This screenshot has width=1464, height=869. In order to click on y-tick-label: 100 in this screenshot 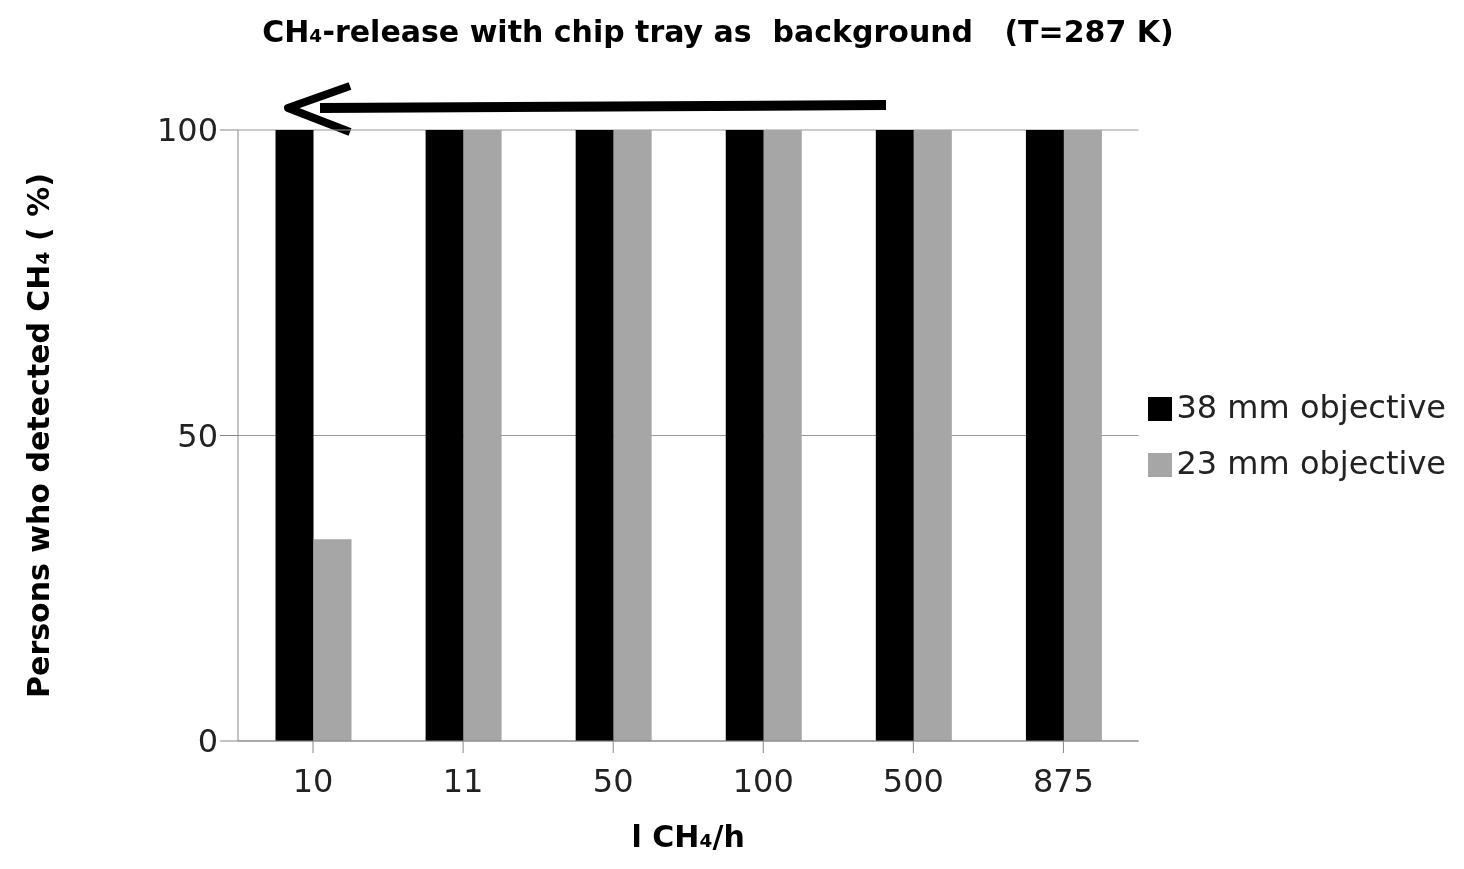, I will do `click(187, 130)`.